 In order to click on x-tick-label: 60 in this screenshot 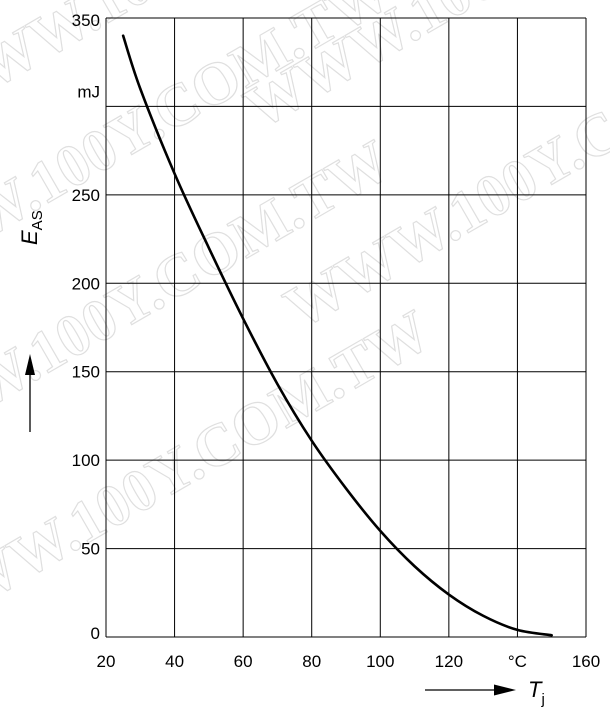, I will do `click(243, 661)`.